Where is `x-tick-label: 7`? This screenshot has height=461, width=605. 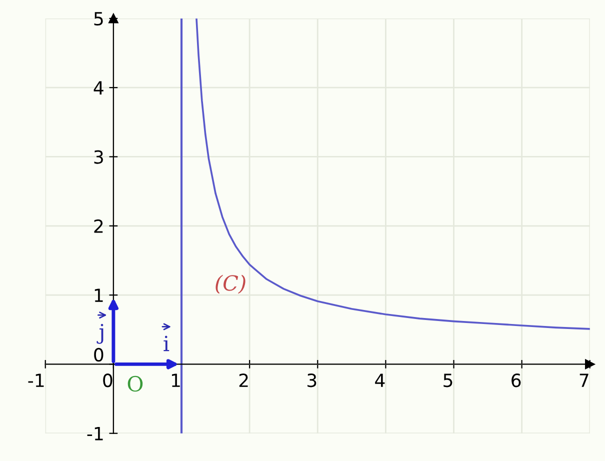 x-tick-label: 7 is located at coordinates (584, 380).